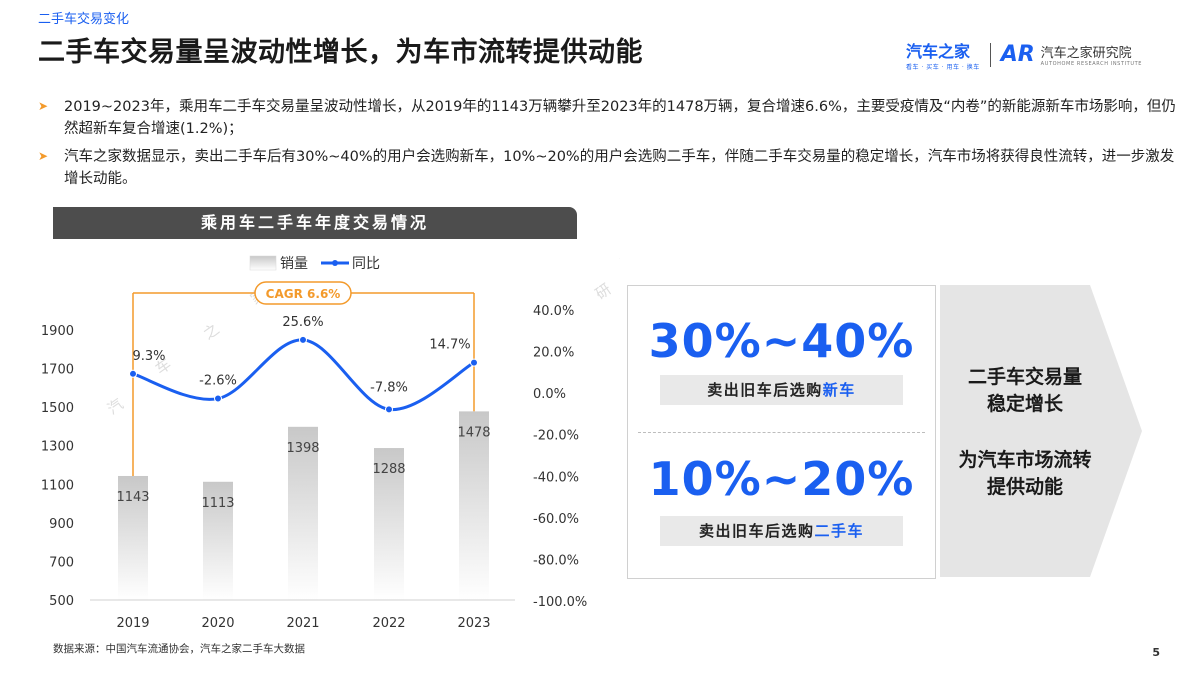 This screenshot has width=1200, height=675. What do you see at coordinates (61, 562) in the screenshot?
I see `y-left-tick-label: 700` at bounding box center [61, 562].